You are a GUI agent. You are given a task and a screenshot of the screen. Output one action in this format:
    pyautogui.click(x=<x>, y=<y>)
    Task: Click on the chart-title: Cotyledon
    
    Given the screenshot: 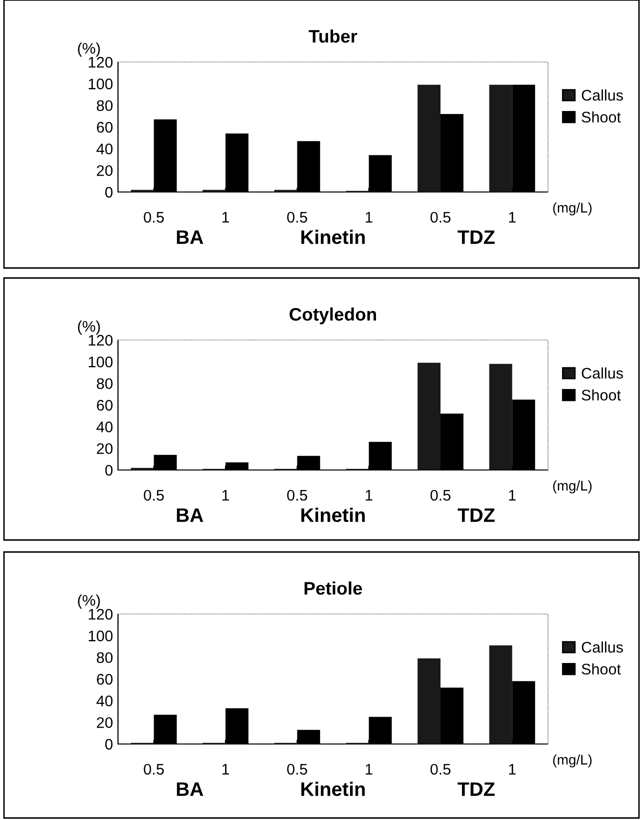 What is the action you would take?
    pyautogui.click(x=333, y=315)
    